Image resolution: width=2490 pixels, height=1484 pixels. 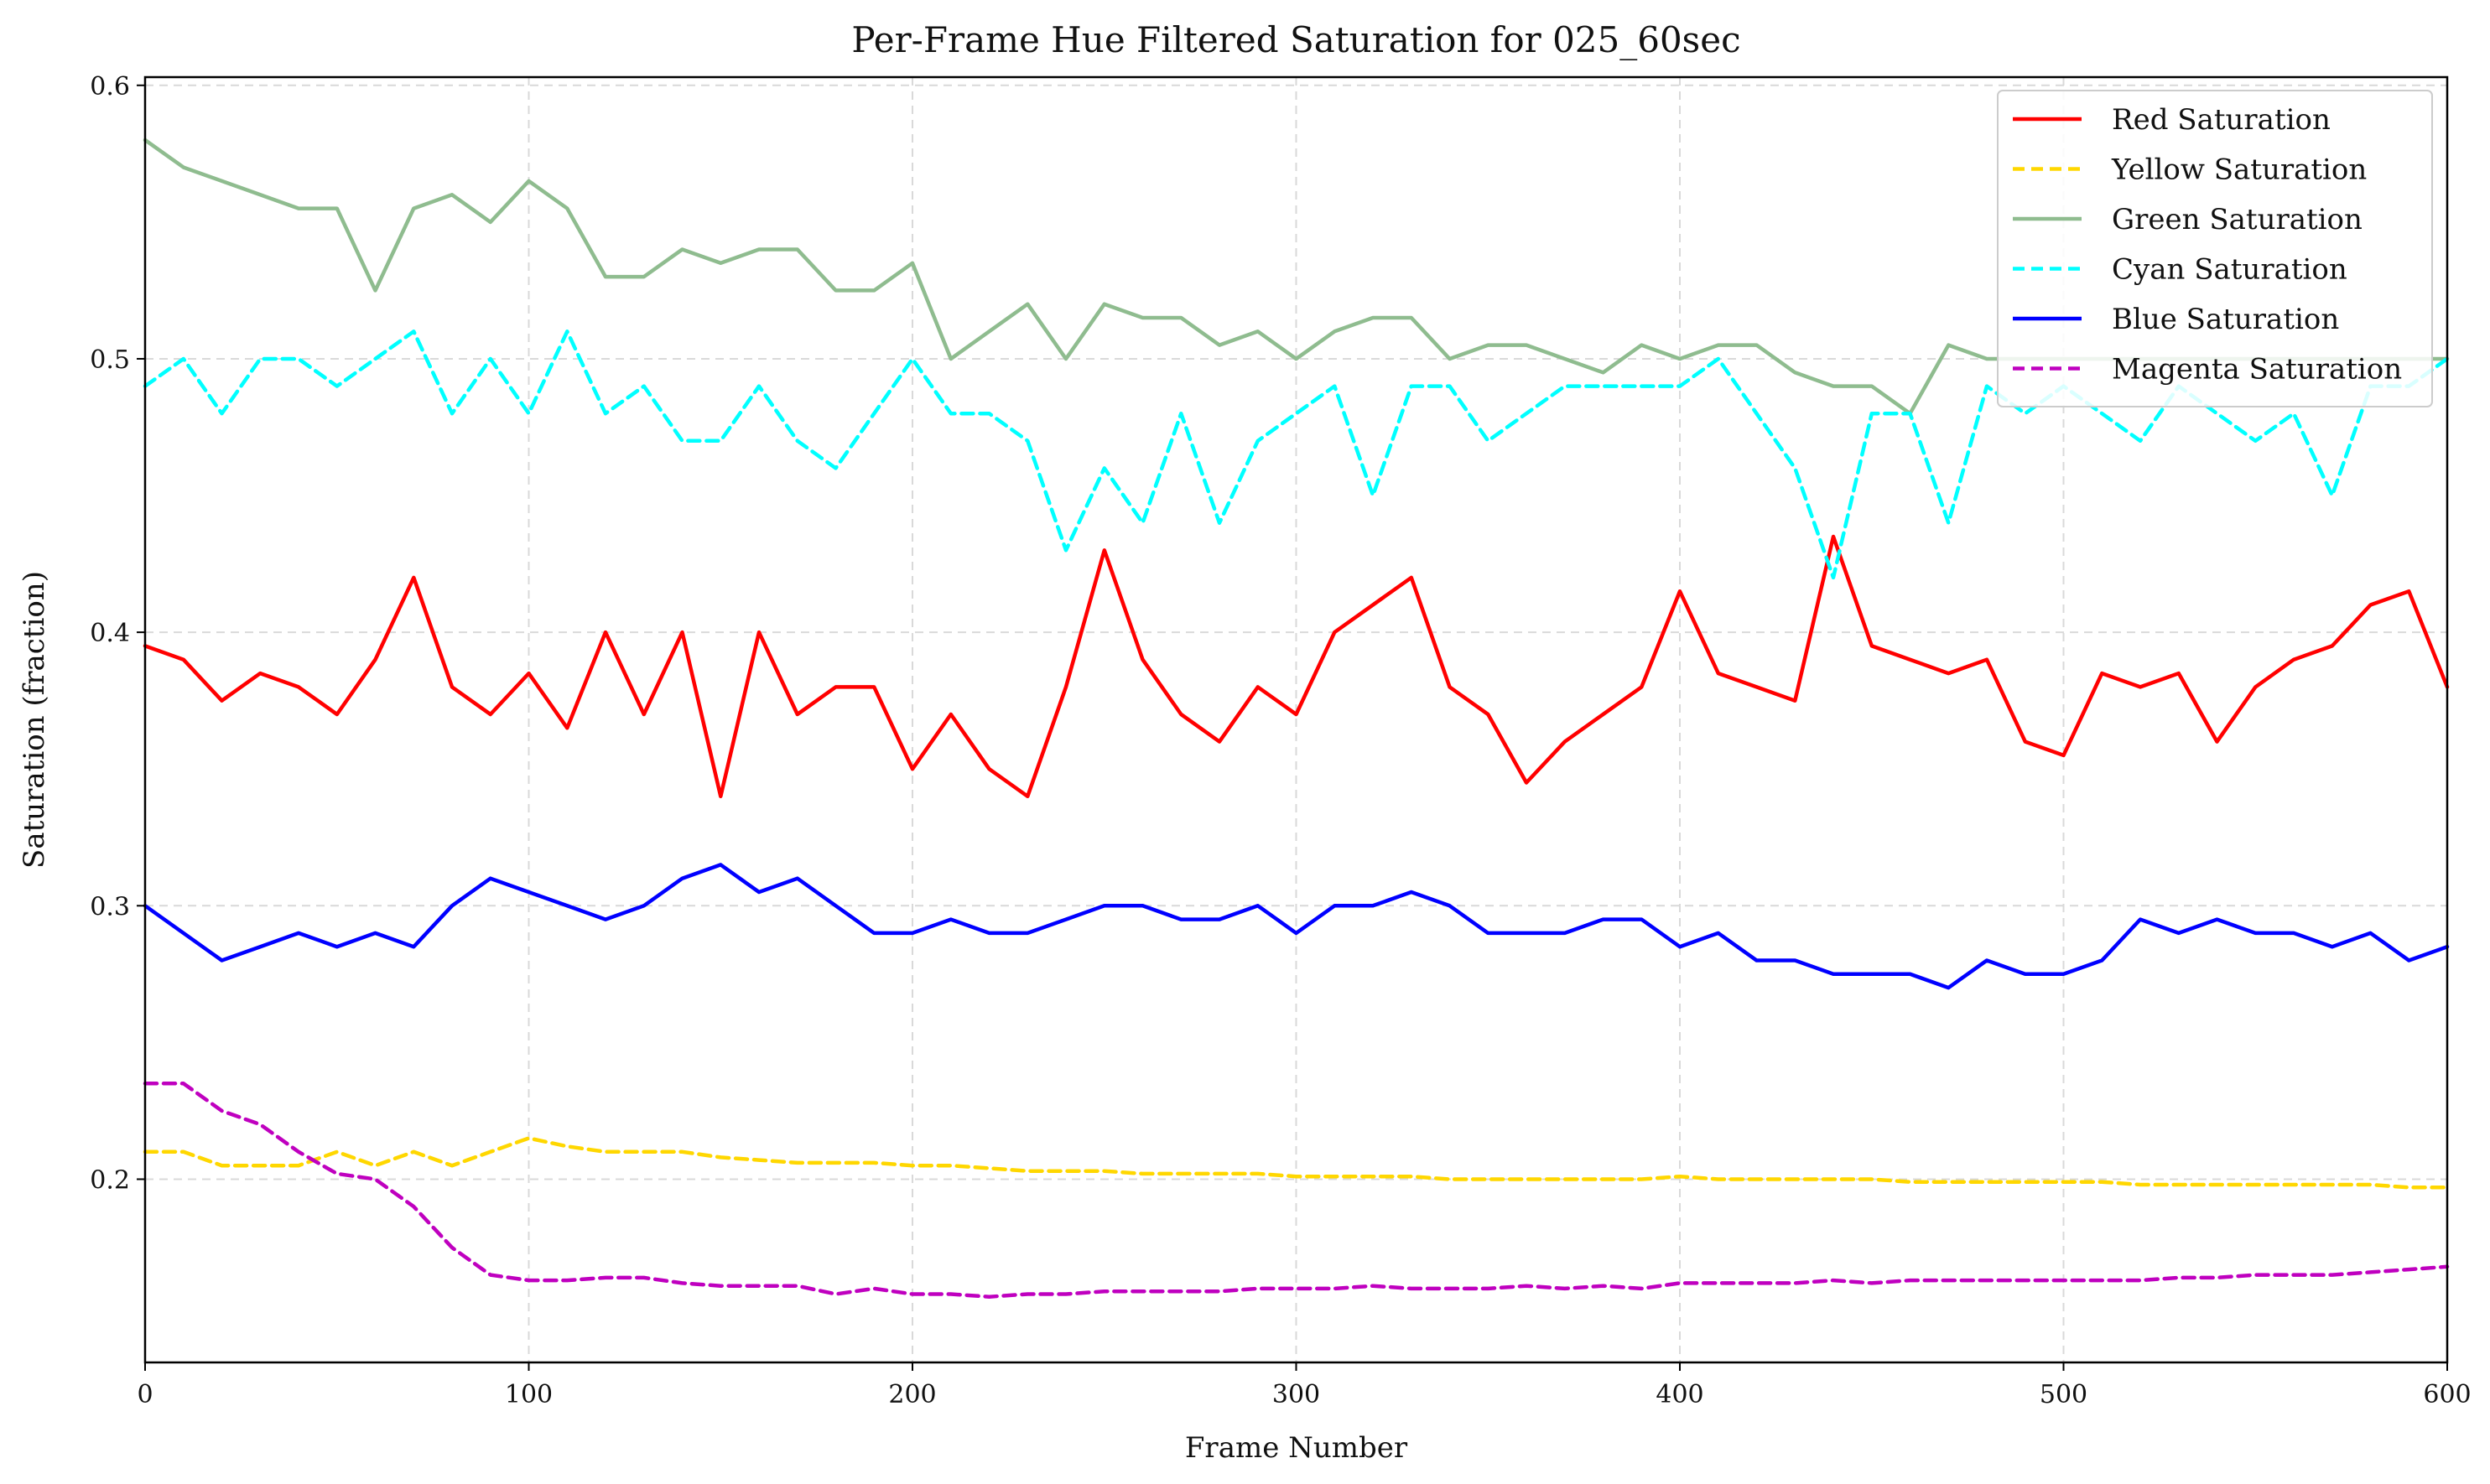 What do you see at coordinates (1296, 1448) in the screenshot?
I see `x-axis-label: Frame Number` at bounding box center [1296, 1448].